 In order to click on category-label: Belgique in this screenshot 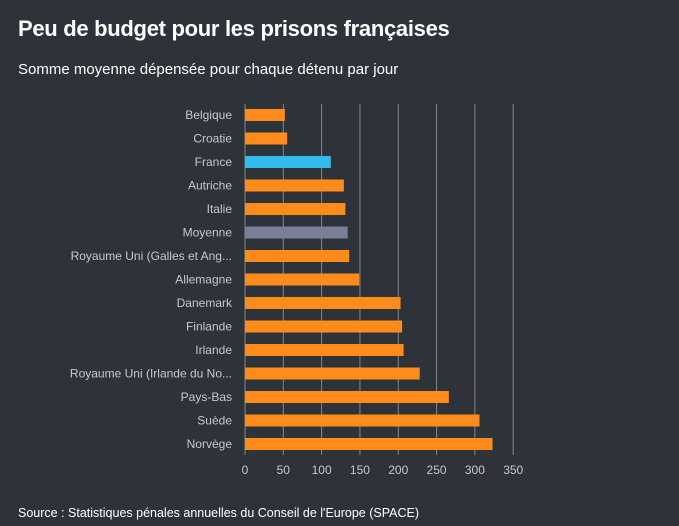, I will do `click(208, 115)`.